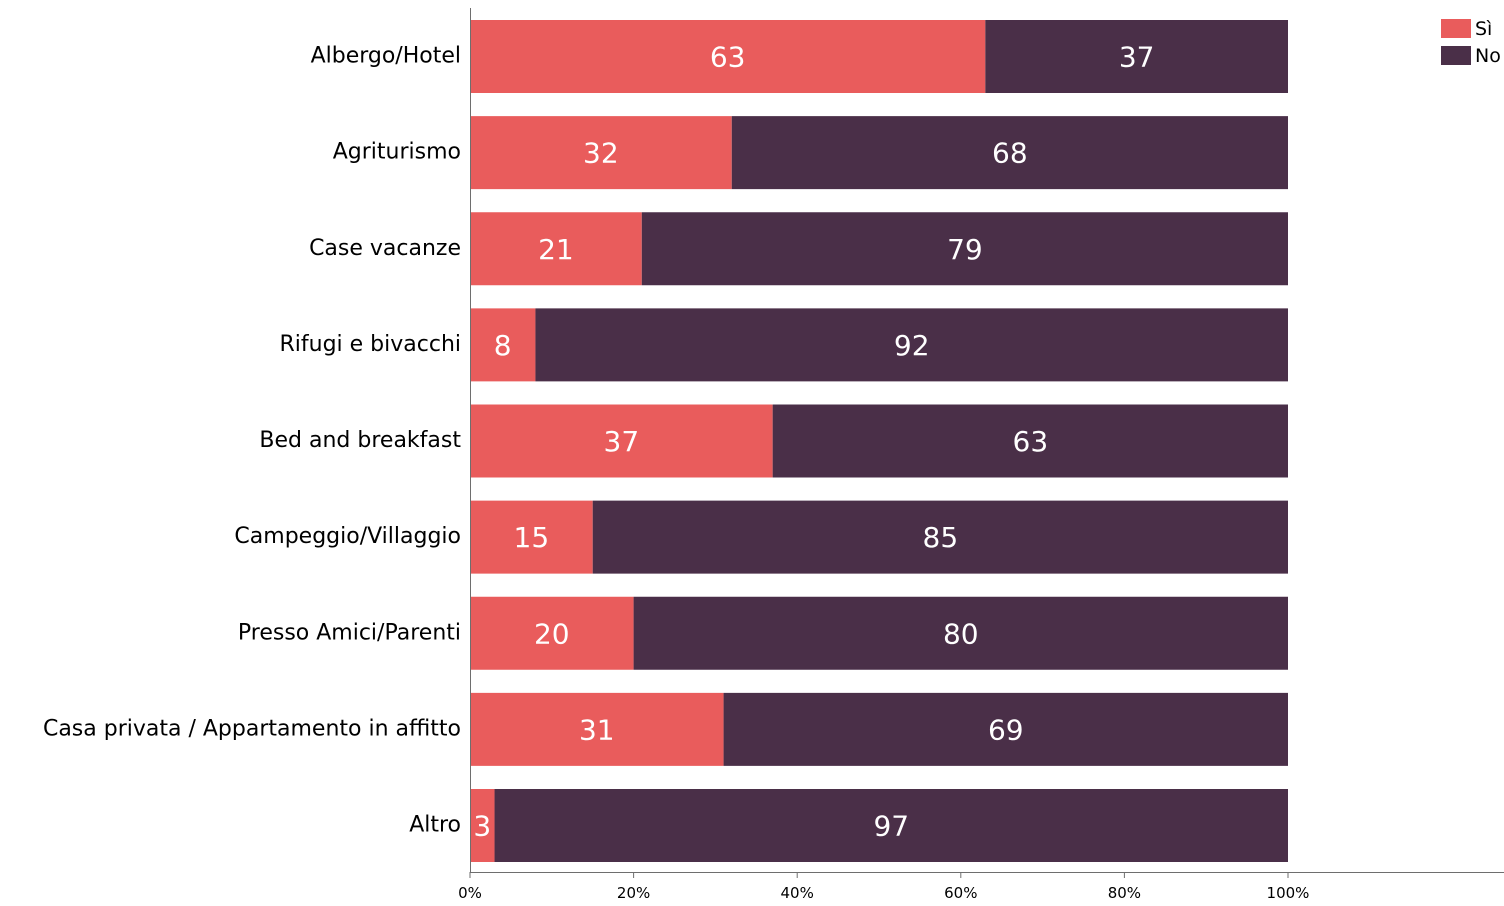  What do you see at coordinates (385, 248) in the screenshot?
I see `category-label: Case vacanze` at bounding box center [385, 248].